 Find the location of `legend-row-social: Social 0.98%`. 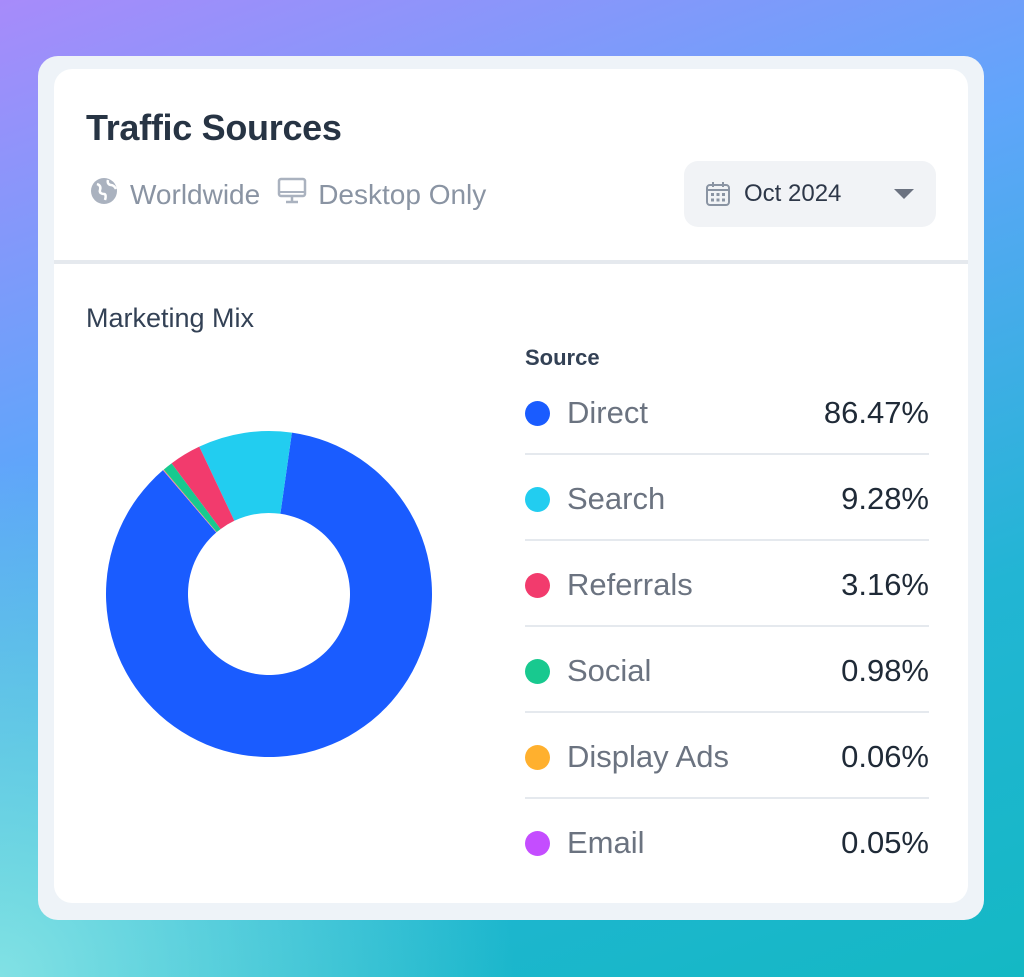

legend-row-social: Social 0.98% is located at coordinates (727, 670).